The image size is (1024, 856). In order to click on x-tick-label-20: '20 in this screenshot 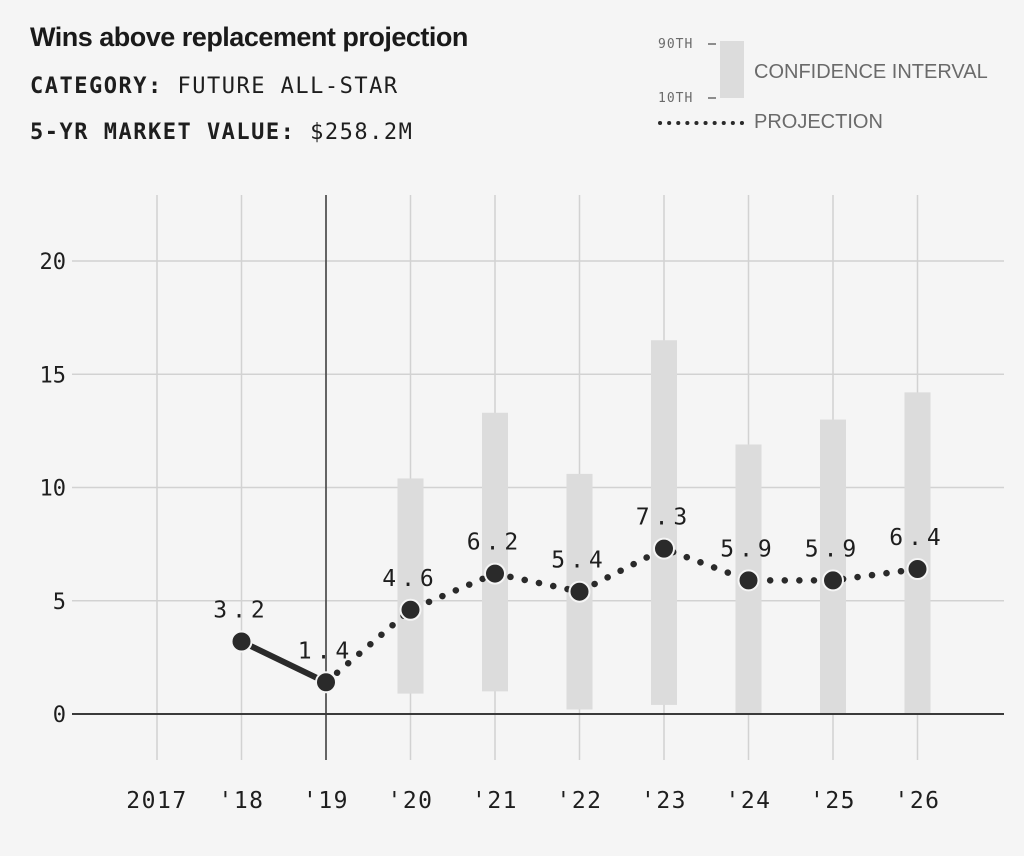, I will do `click(410, 801)`.